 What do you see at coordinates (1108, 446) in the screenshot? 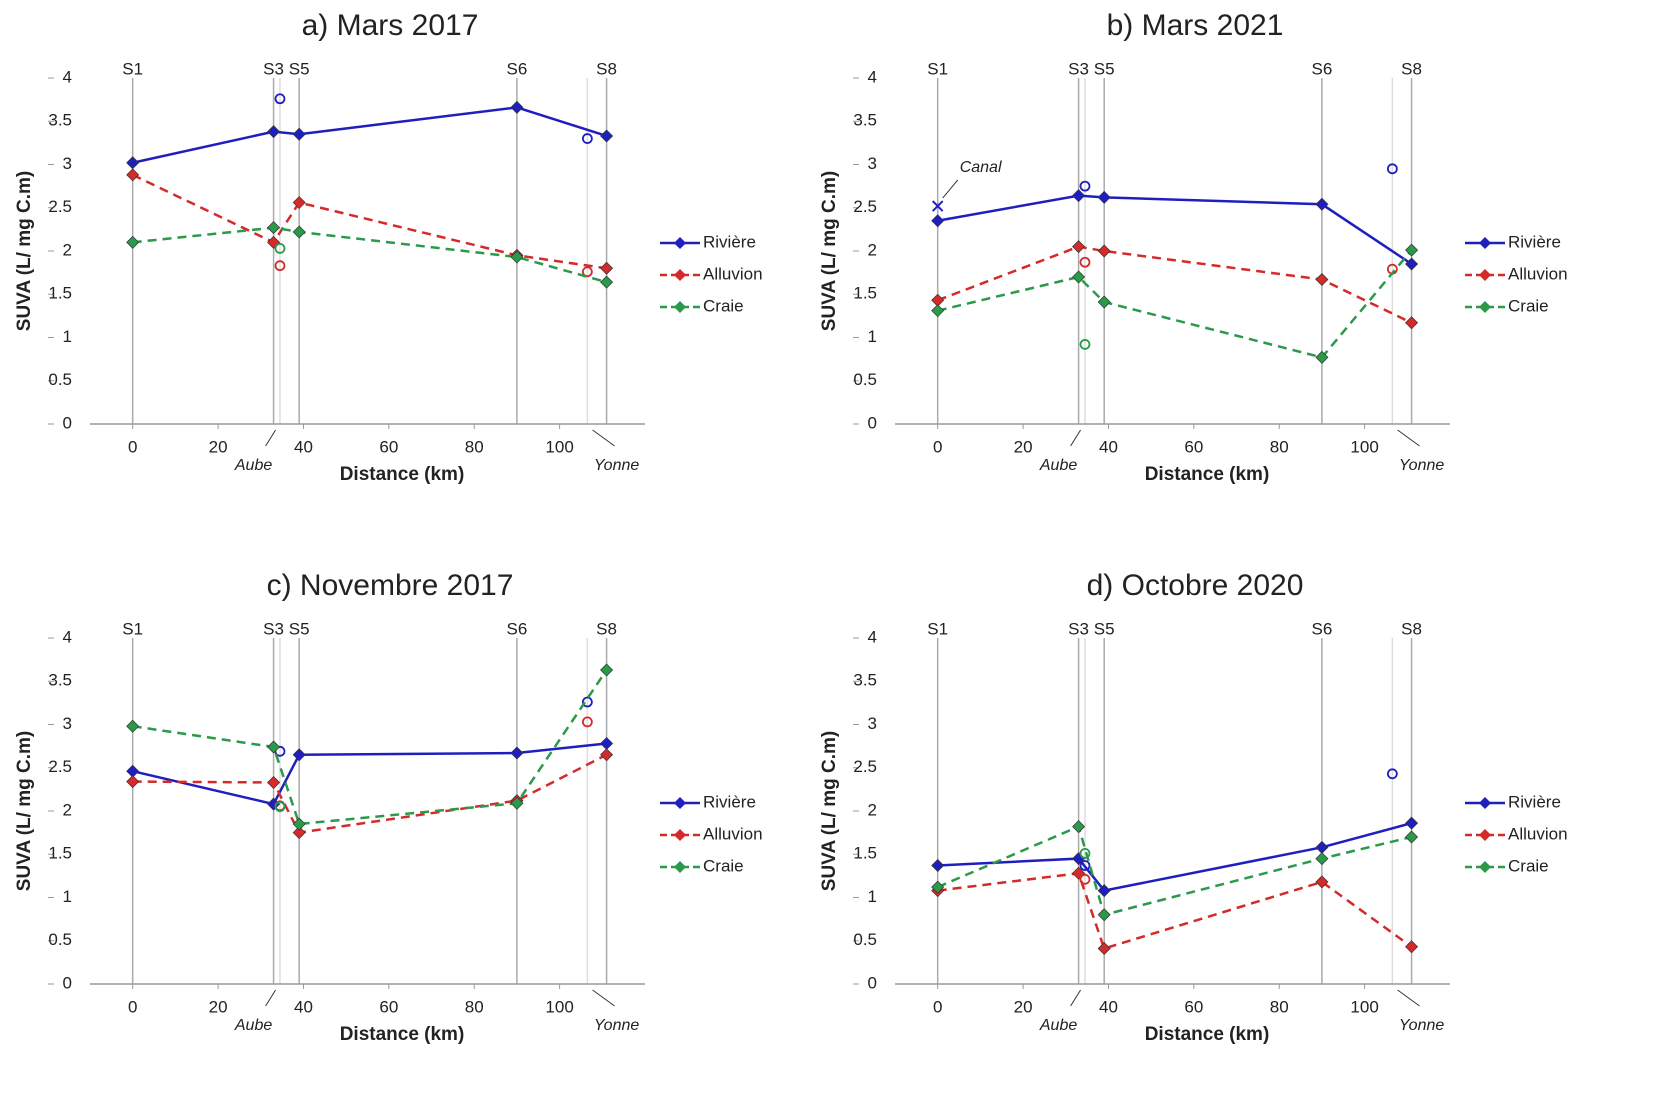
I see `x-tick-label: 40` at bounding box center [1108, 446].